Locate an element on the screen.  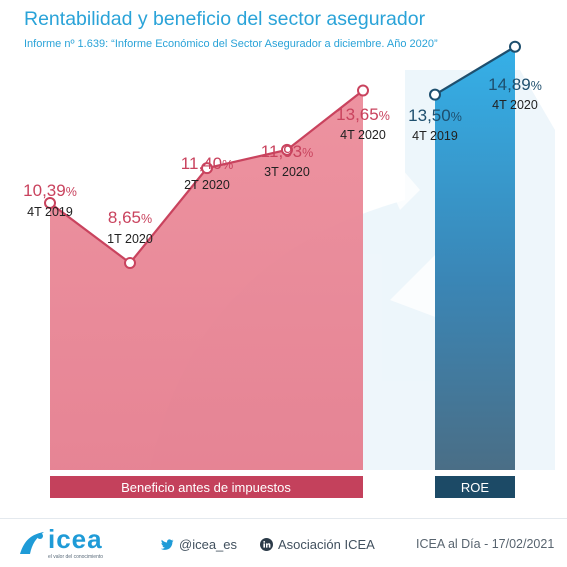
icea-logo-icon is located at coordinates (32, 543).